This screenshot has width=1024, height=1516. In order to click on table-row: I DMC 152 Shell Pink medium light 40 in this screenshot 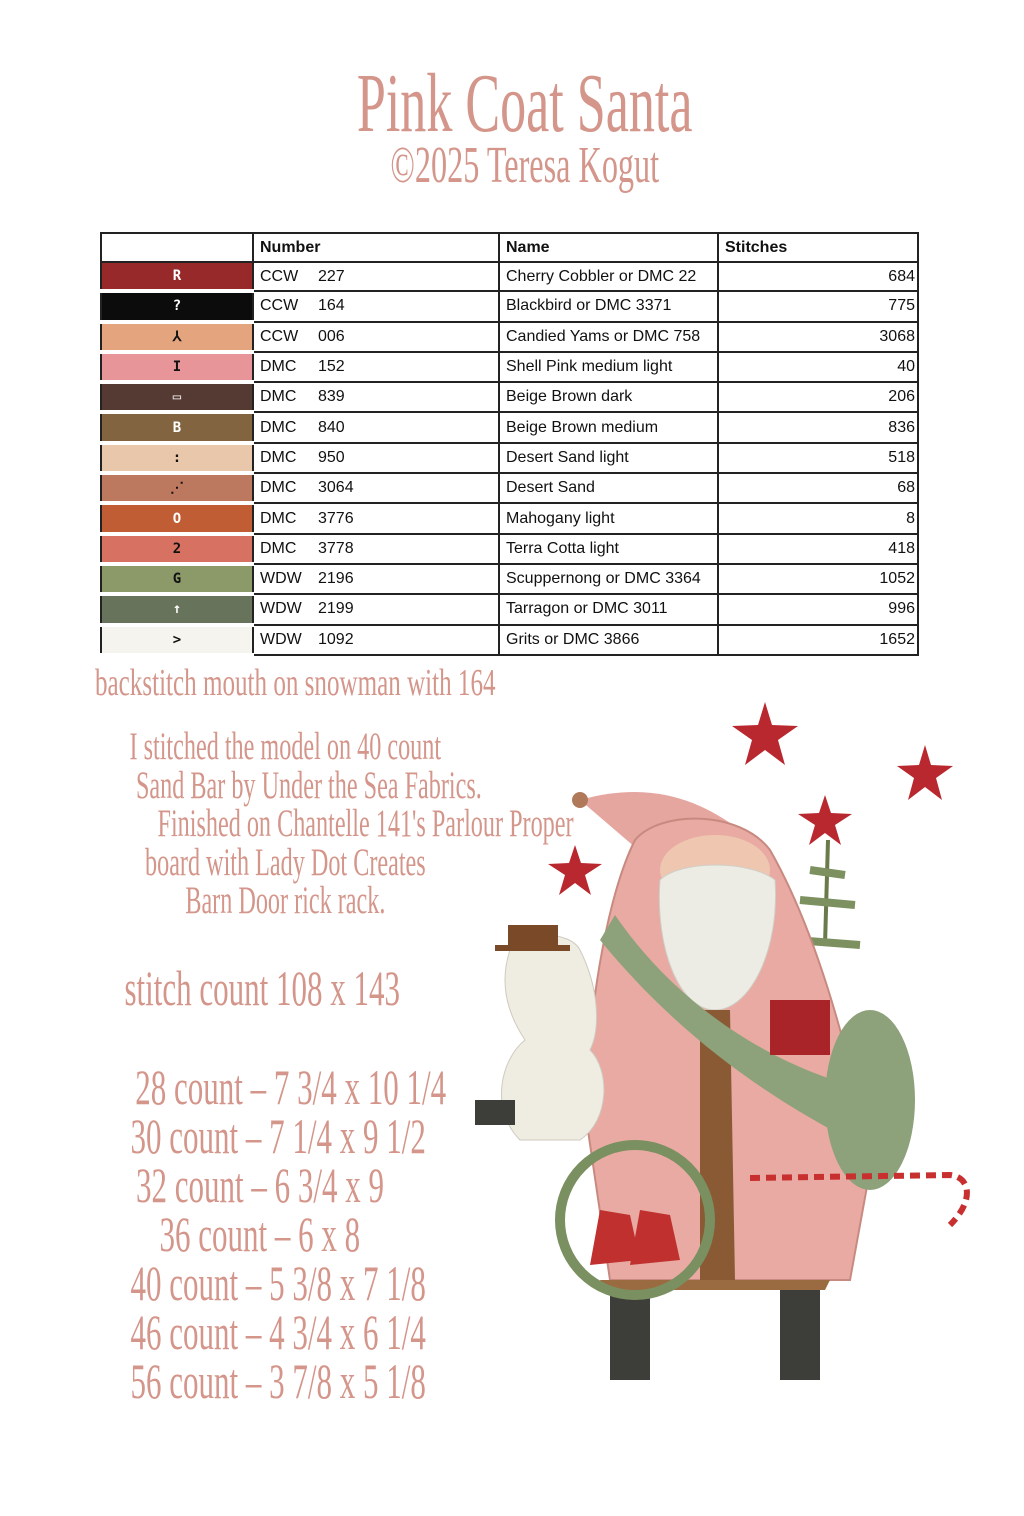, I will do `click(509, 367)`.